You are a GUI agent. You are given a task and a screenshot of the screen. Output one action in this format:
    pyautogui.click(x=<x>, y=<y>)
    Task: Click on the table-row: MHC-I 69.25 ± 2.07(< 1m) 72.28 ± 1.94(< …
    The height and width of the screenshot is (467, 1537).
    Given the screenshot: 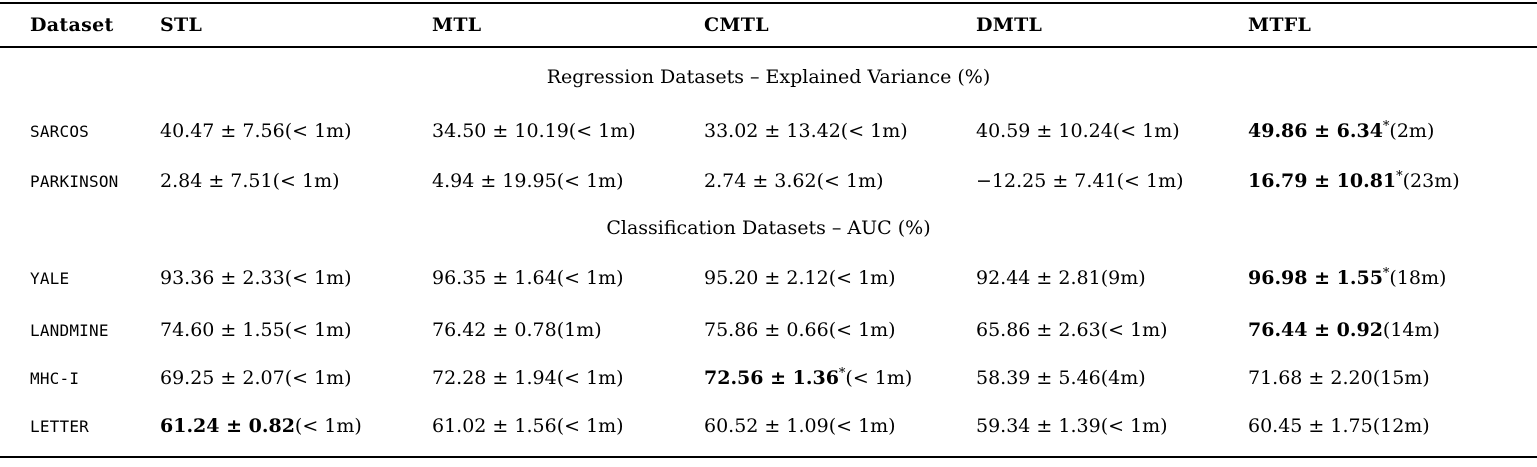 What is the action you would take?
    pyautogui.click(x=768, y=378)
    